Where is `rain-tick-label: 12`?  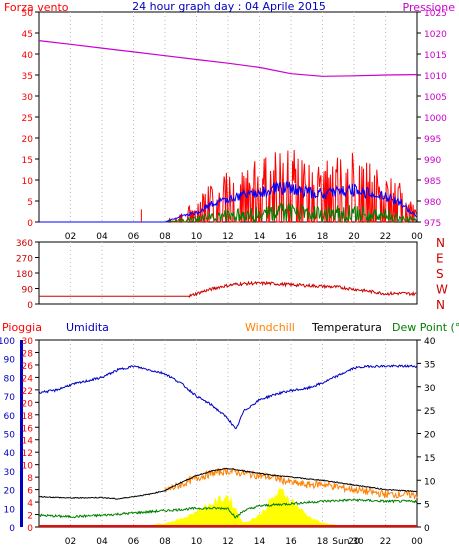
rain-tick-label: 12 is located at coordinates (27, 454).